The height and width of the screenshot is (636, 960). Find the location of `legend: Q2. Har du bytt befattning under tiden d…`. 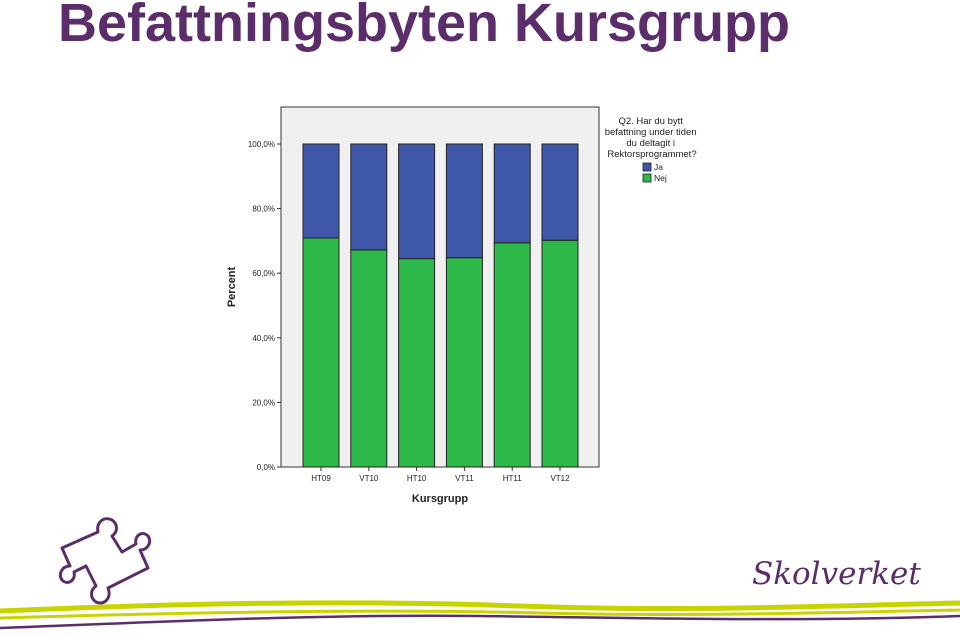

legend: Q2. Har du bytt befattning under tiden d… is located at coordinates (652, 149).